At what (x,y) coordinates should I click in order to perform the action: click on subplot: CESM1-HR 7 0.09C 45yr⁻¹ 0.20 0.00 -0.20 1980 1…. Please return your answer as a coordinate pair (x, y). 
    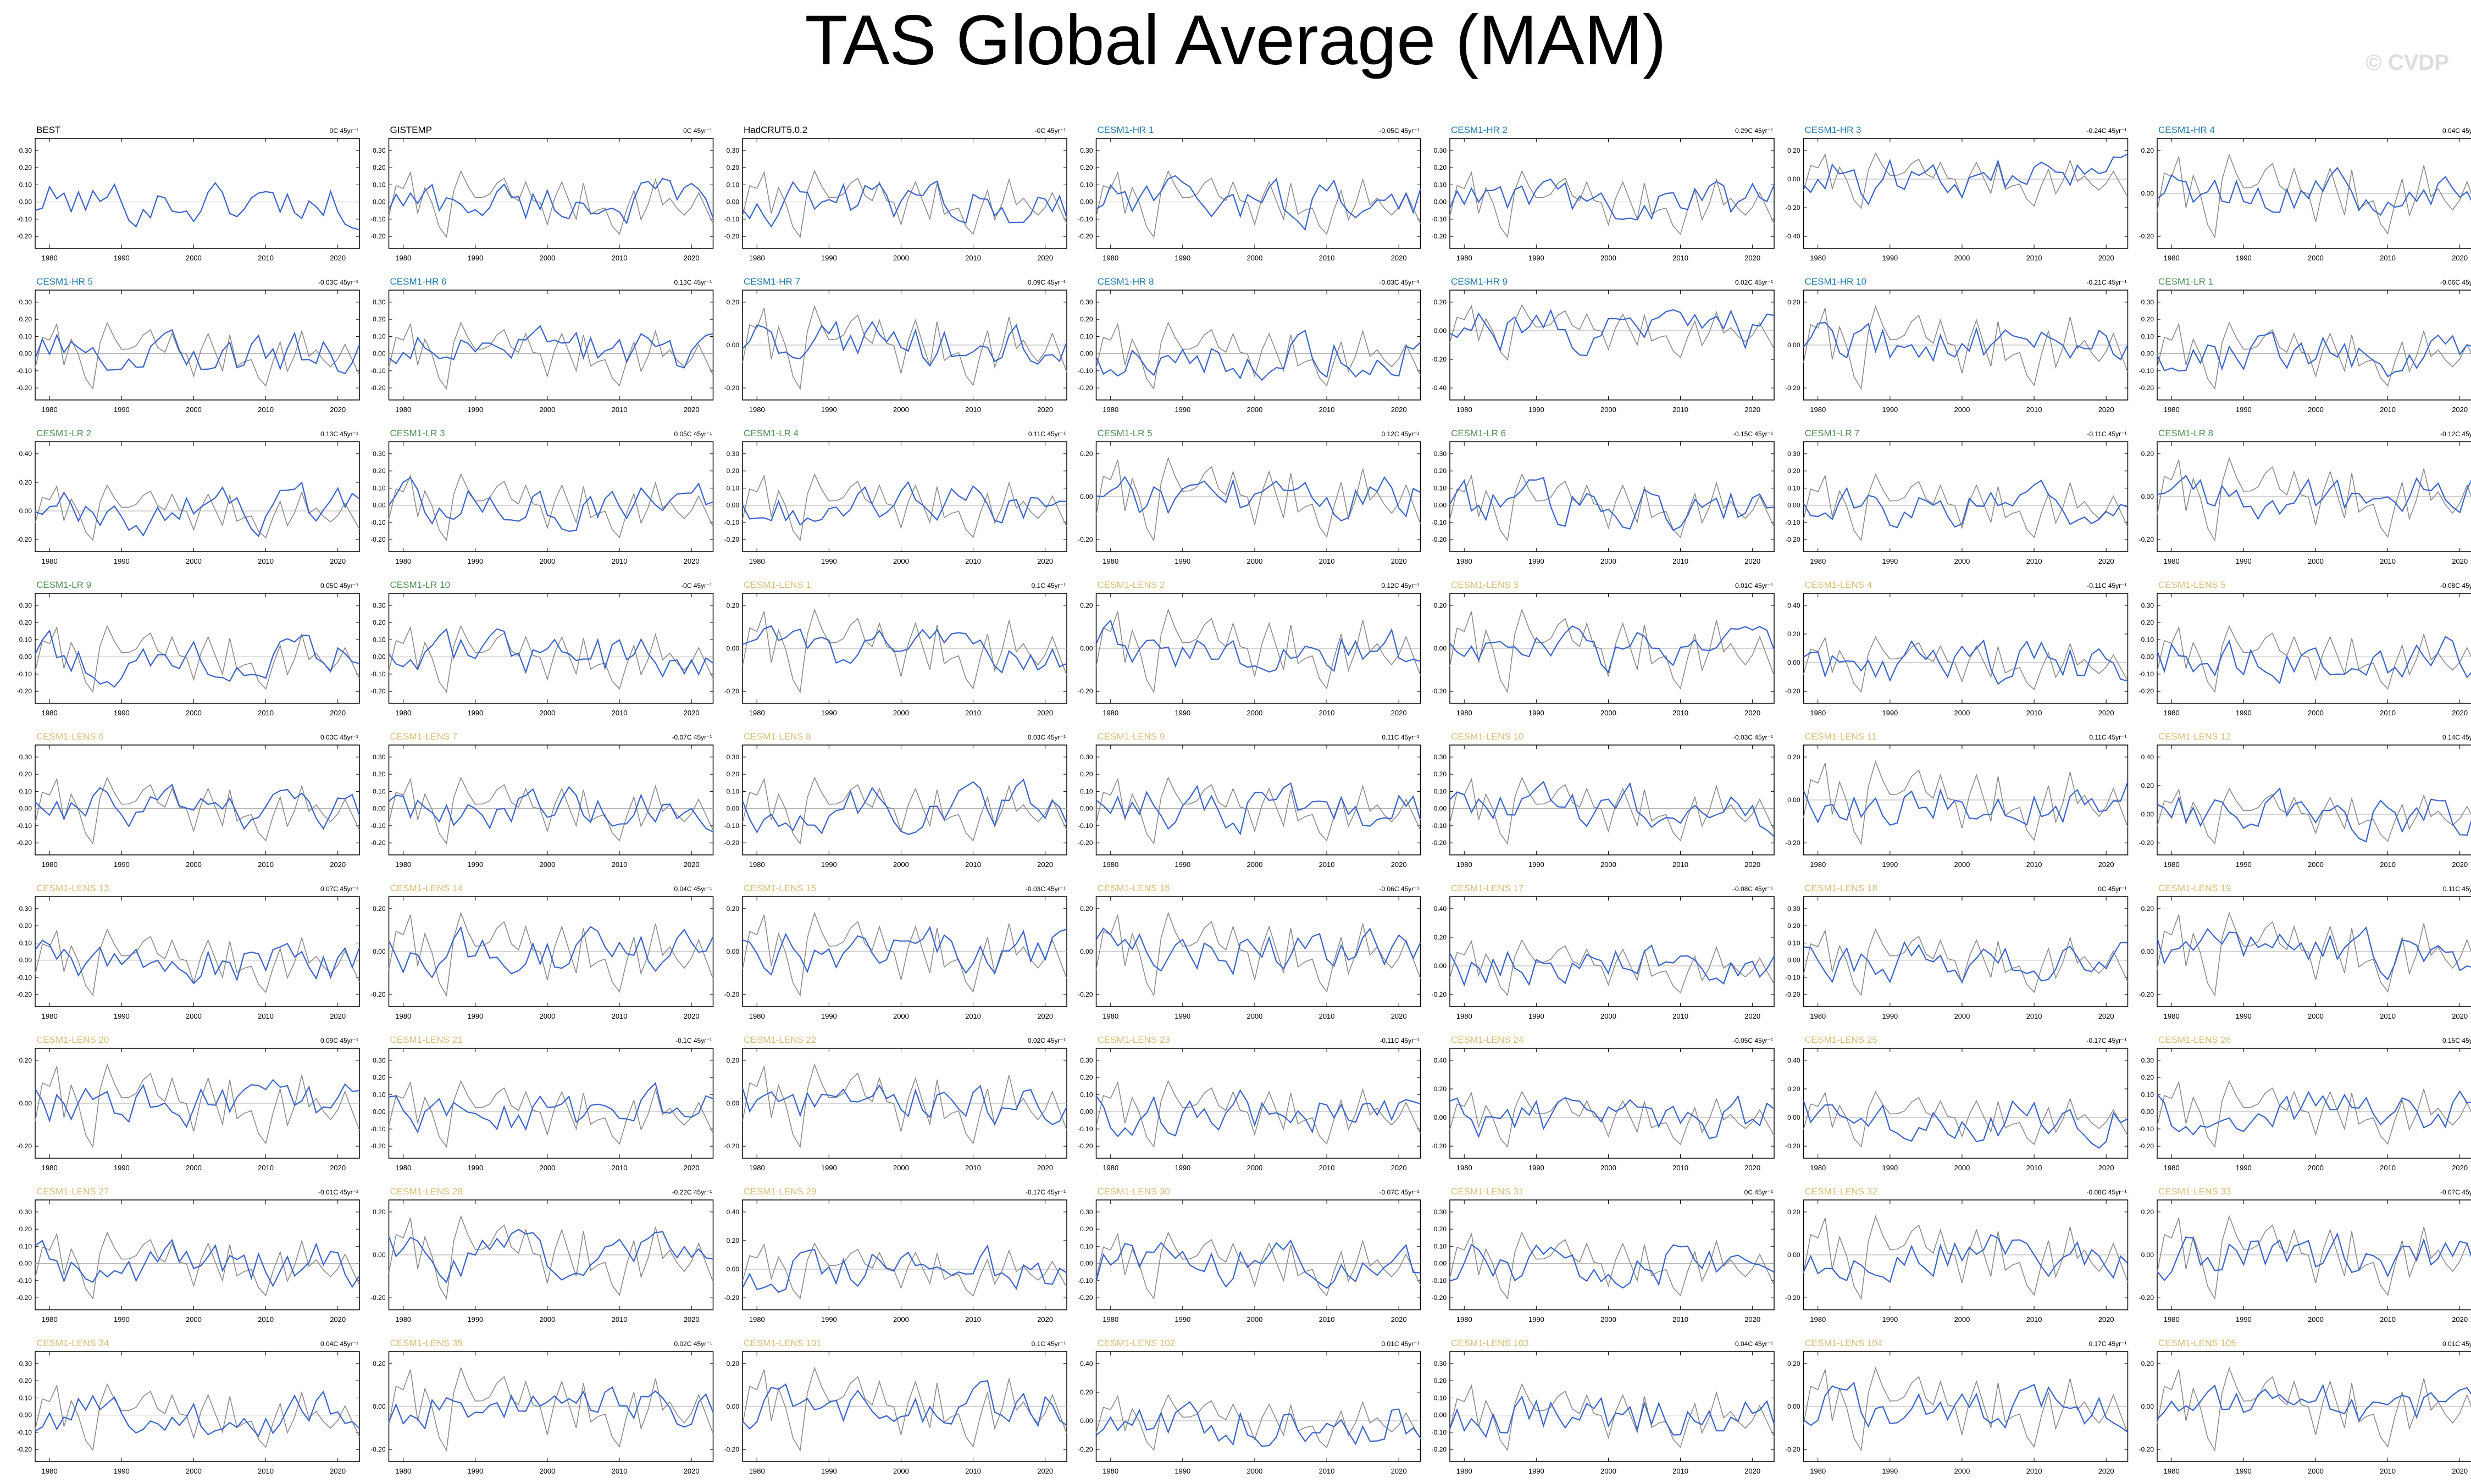
    Looking at the image, I should click on (896, 345).